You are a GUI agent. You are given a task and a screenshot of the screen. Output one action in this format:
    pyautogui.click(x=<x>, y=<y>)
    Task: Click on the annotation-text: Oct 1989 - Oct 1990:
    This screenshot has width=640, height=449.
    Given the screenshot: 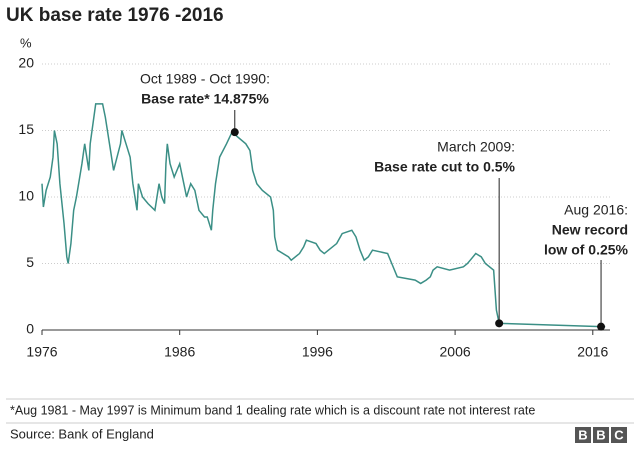 What is the action you would take?
    pyautogui.click(x=205, y=79)
    